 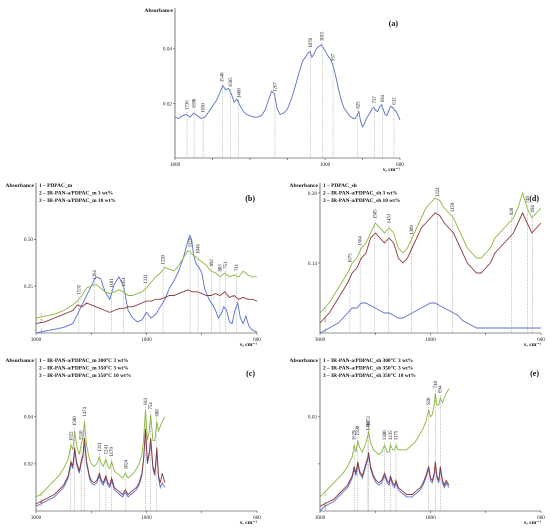 What do you see at coordinates (360, 194) in the screenshot?
I see `legend-entry: 2 – IR-PAN-a/PDPAC_sh 3 wt%` at bounding box center [360, 194].